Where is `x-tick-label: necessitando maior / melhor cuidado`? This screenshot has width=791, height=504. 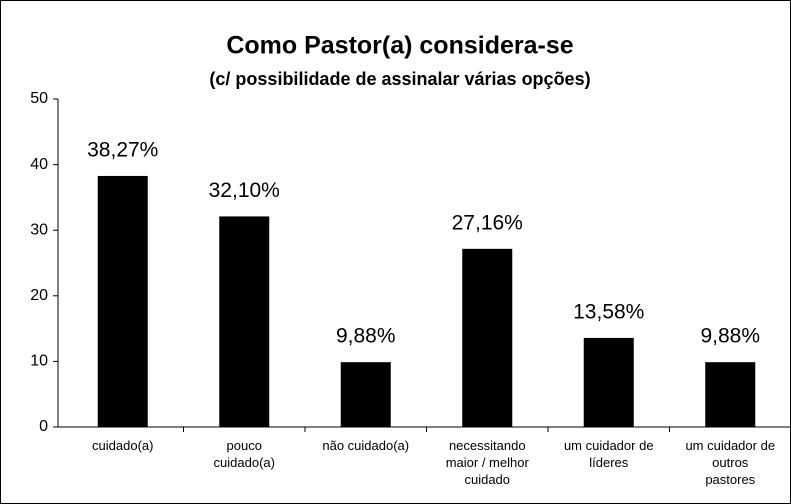
x-tick-label: necessitando maior / melhor cuidado is located at coordinates (488, 462).